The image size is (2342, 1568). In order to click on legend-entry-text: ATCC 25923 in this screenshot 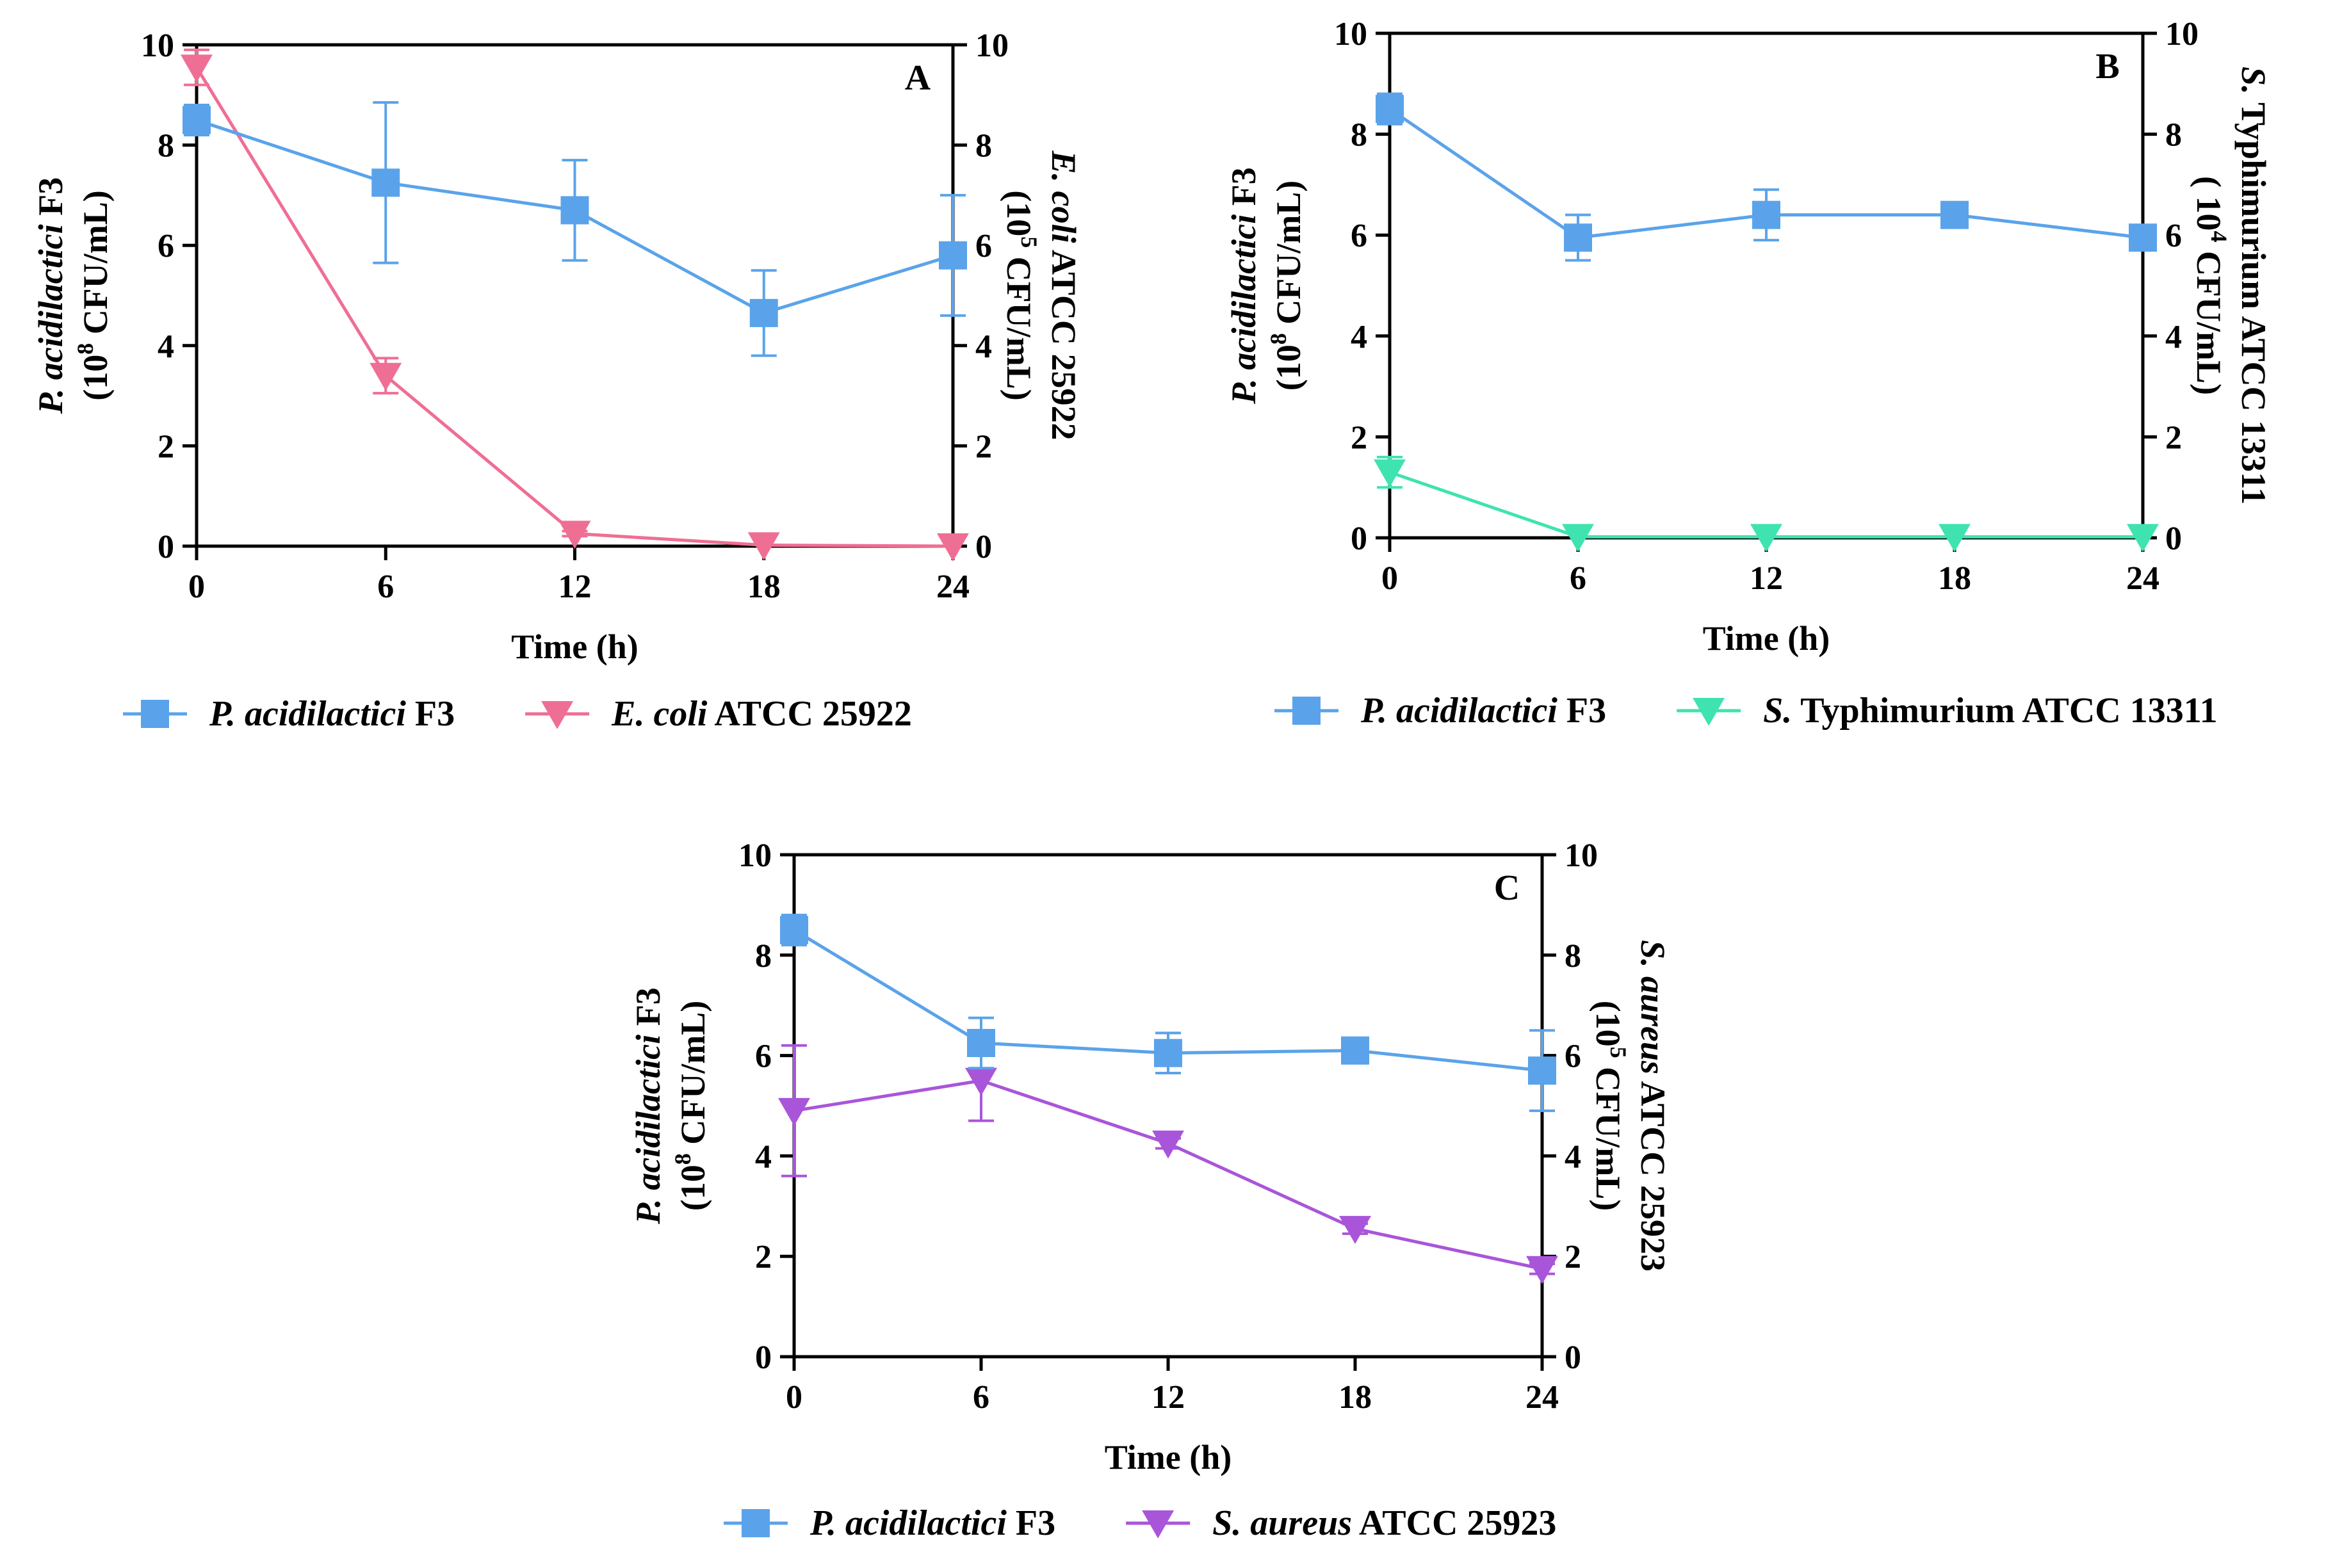, I will do `click(1454, 1523)`.